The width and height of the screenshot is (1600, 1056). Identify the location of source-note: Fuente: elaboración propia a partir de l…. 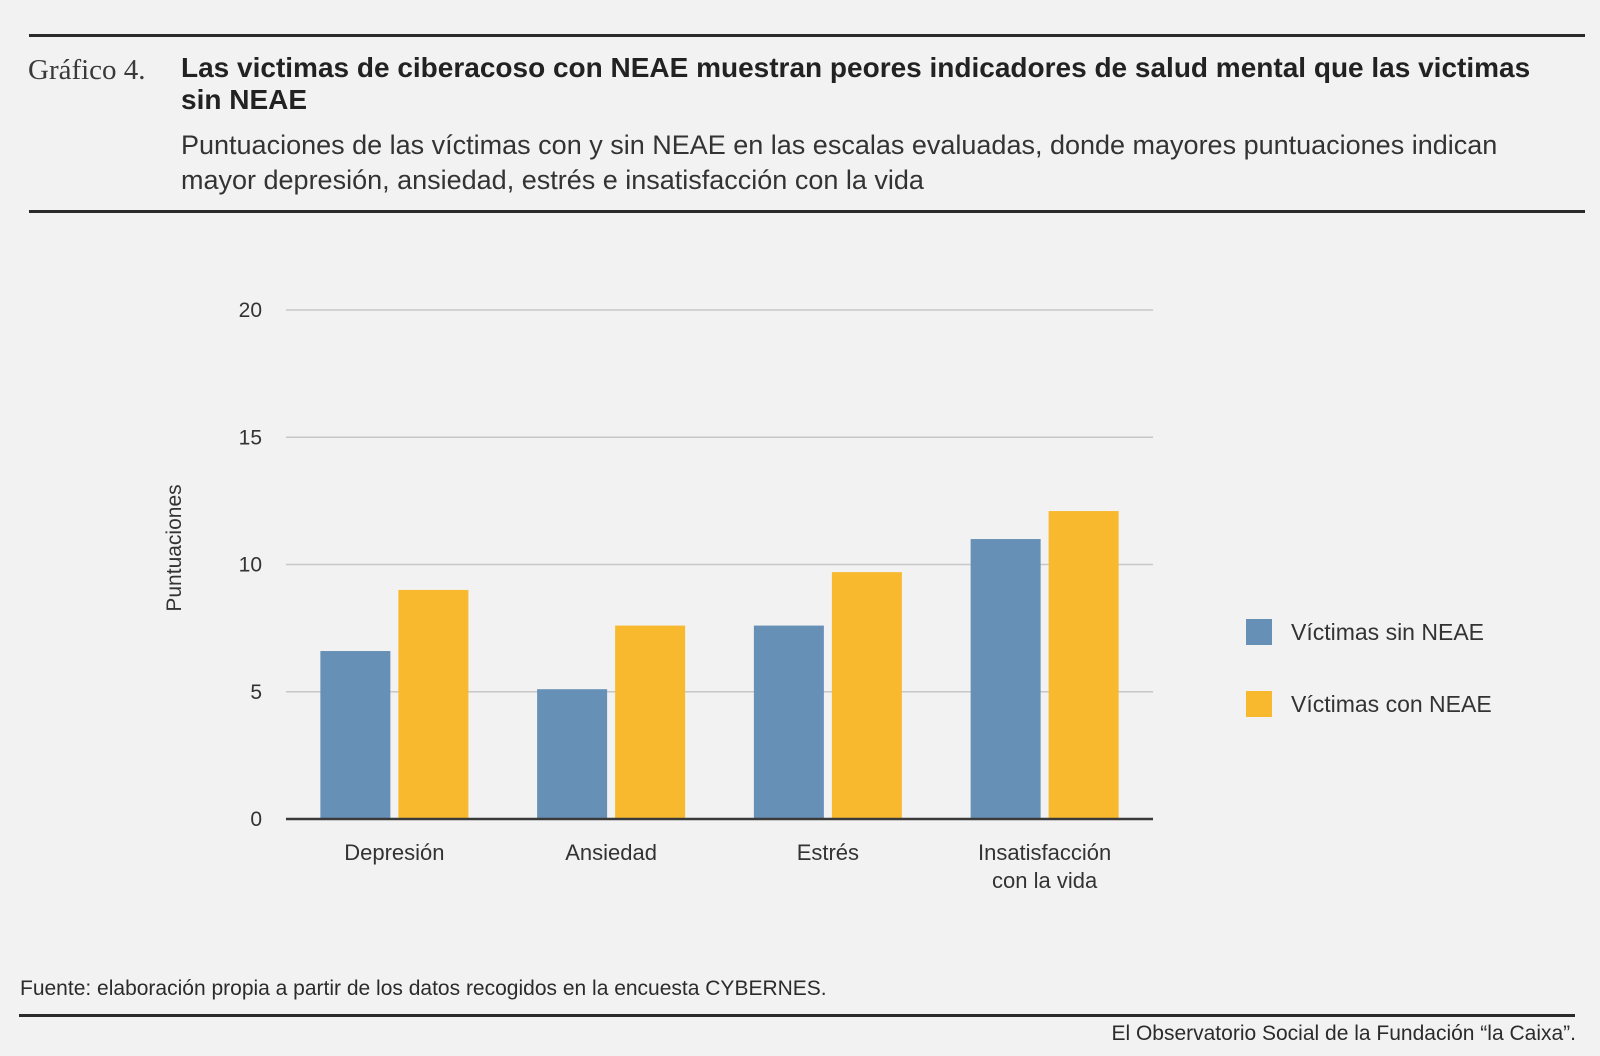
(423, 988).